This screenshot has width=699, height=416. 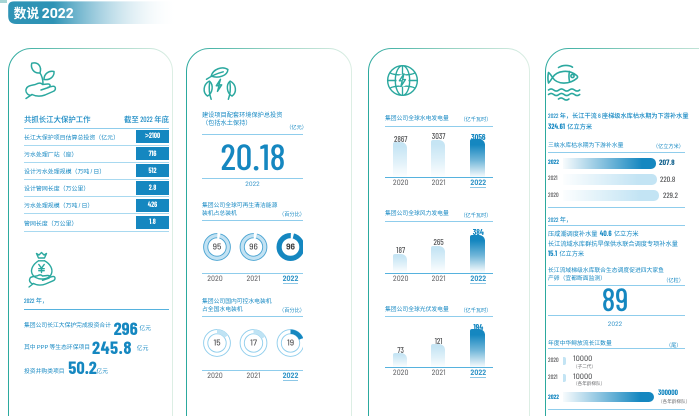 What do you see at coordinates (253, 342) in the screenshot?
I see `svg-text: 17` at bounding box center [253, 342].